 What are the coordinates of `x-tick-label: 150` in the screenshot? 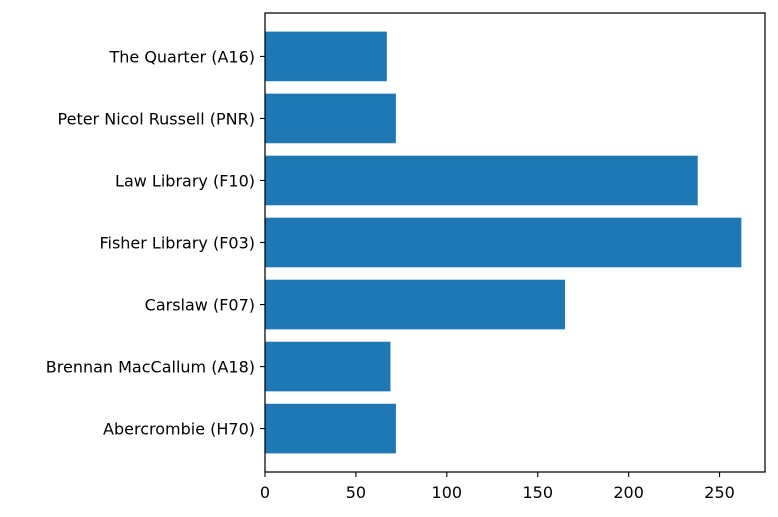 It's located at (537, 492).